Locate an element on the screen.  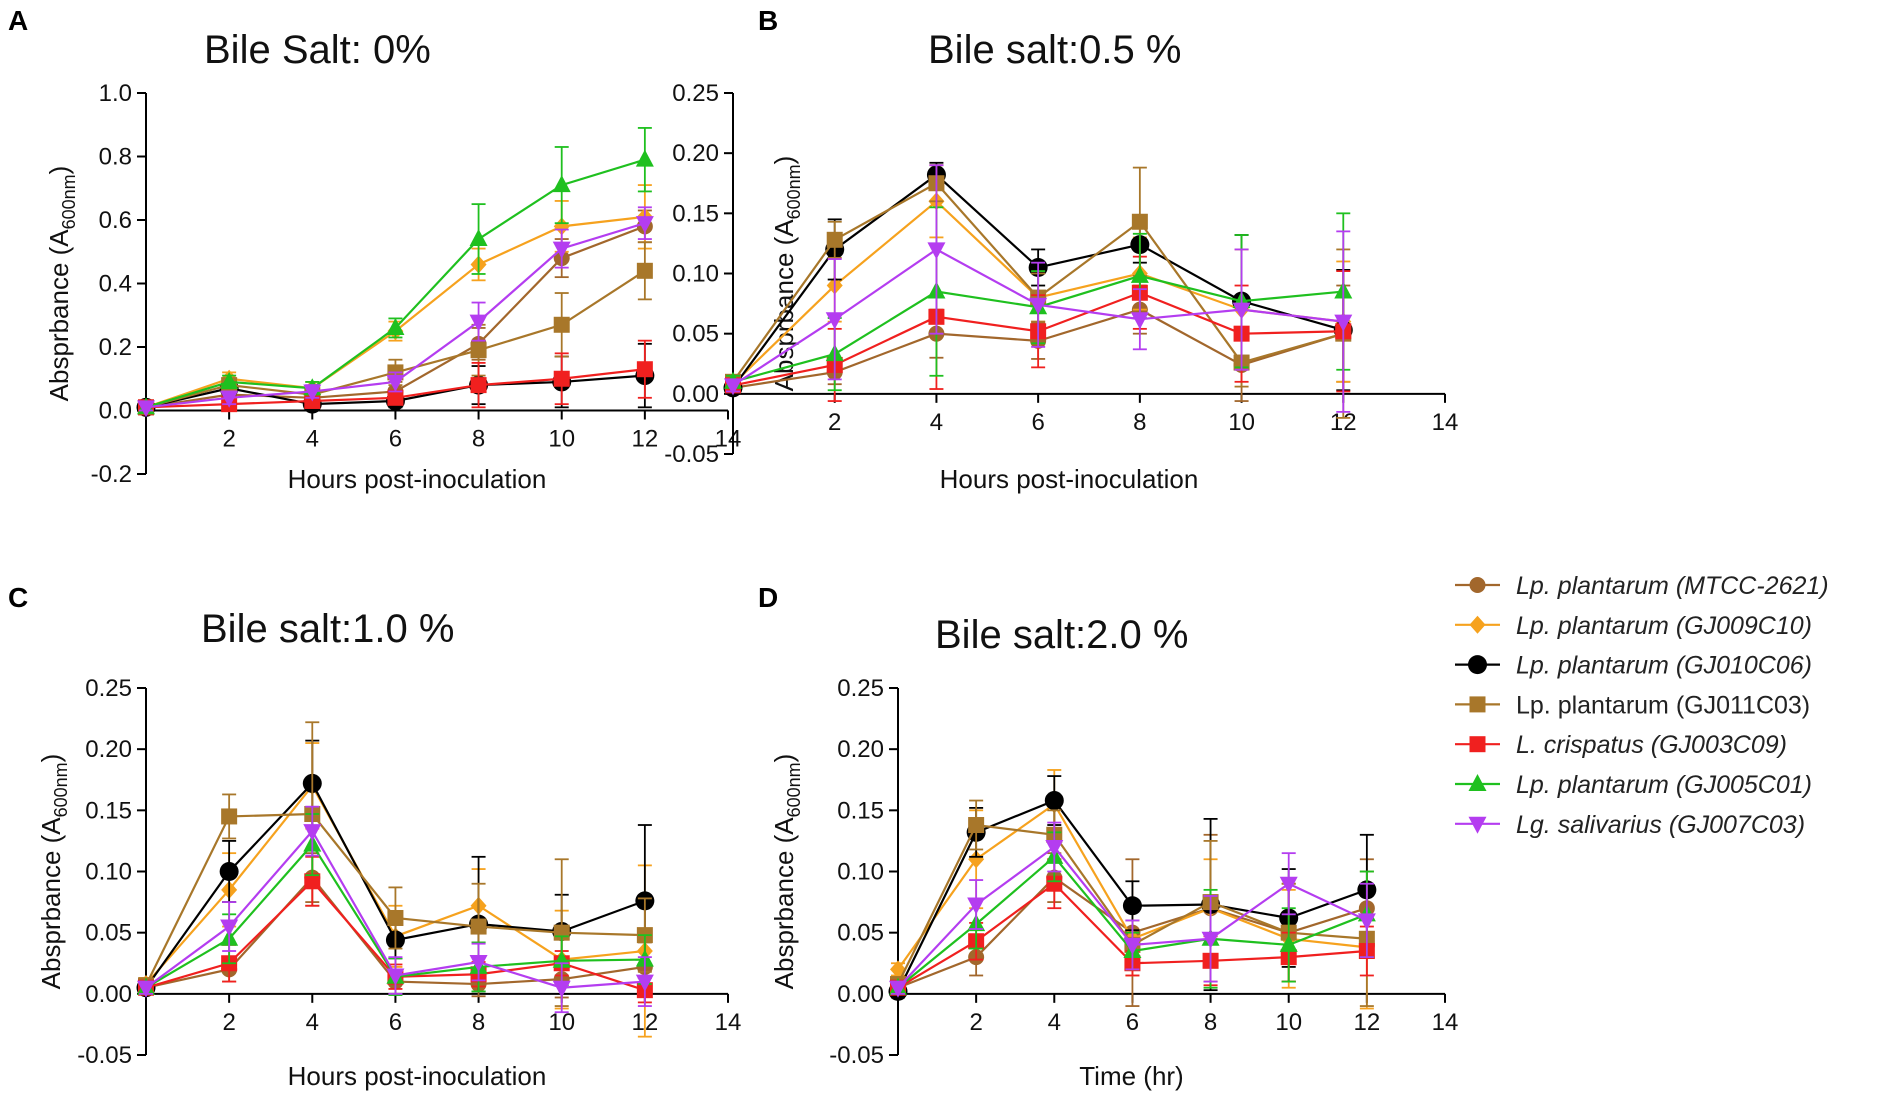
legend-label: Lp. plantarum (GJ005C01) is located at coordinates (1664, 785).